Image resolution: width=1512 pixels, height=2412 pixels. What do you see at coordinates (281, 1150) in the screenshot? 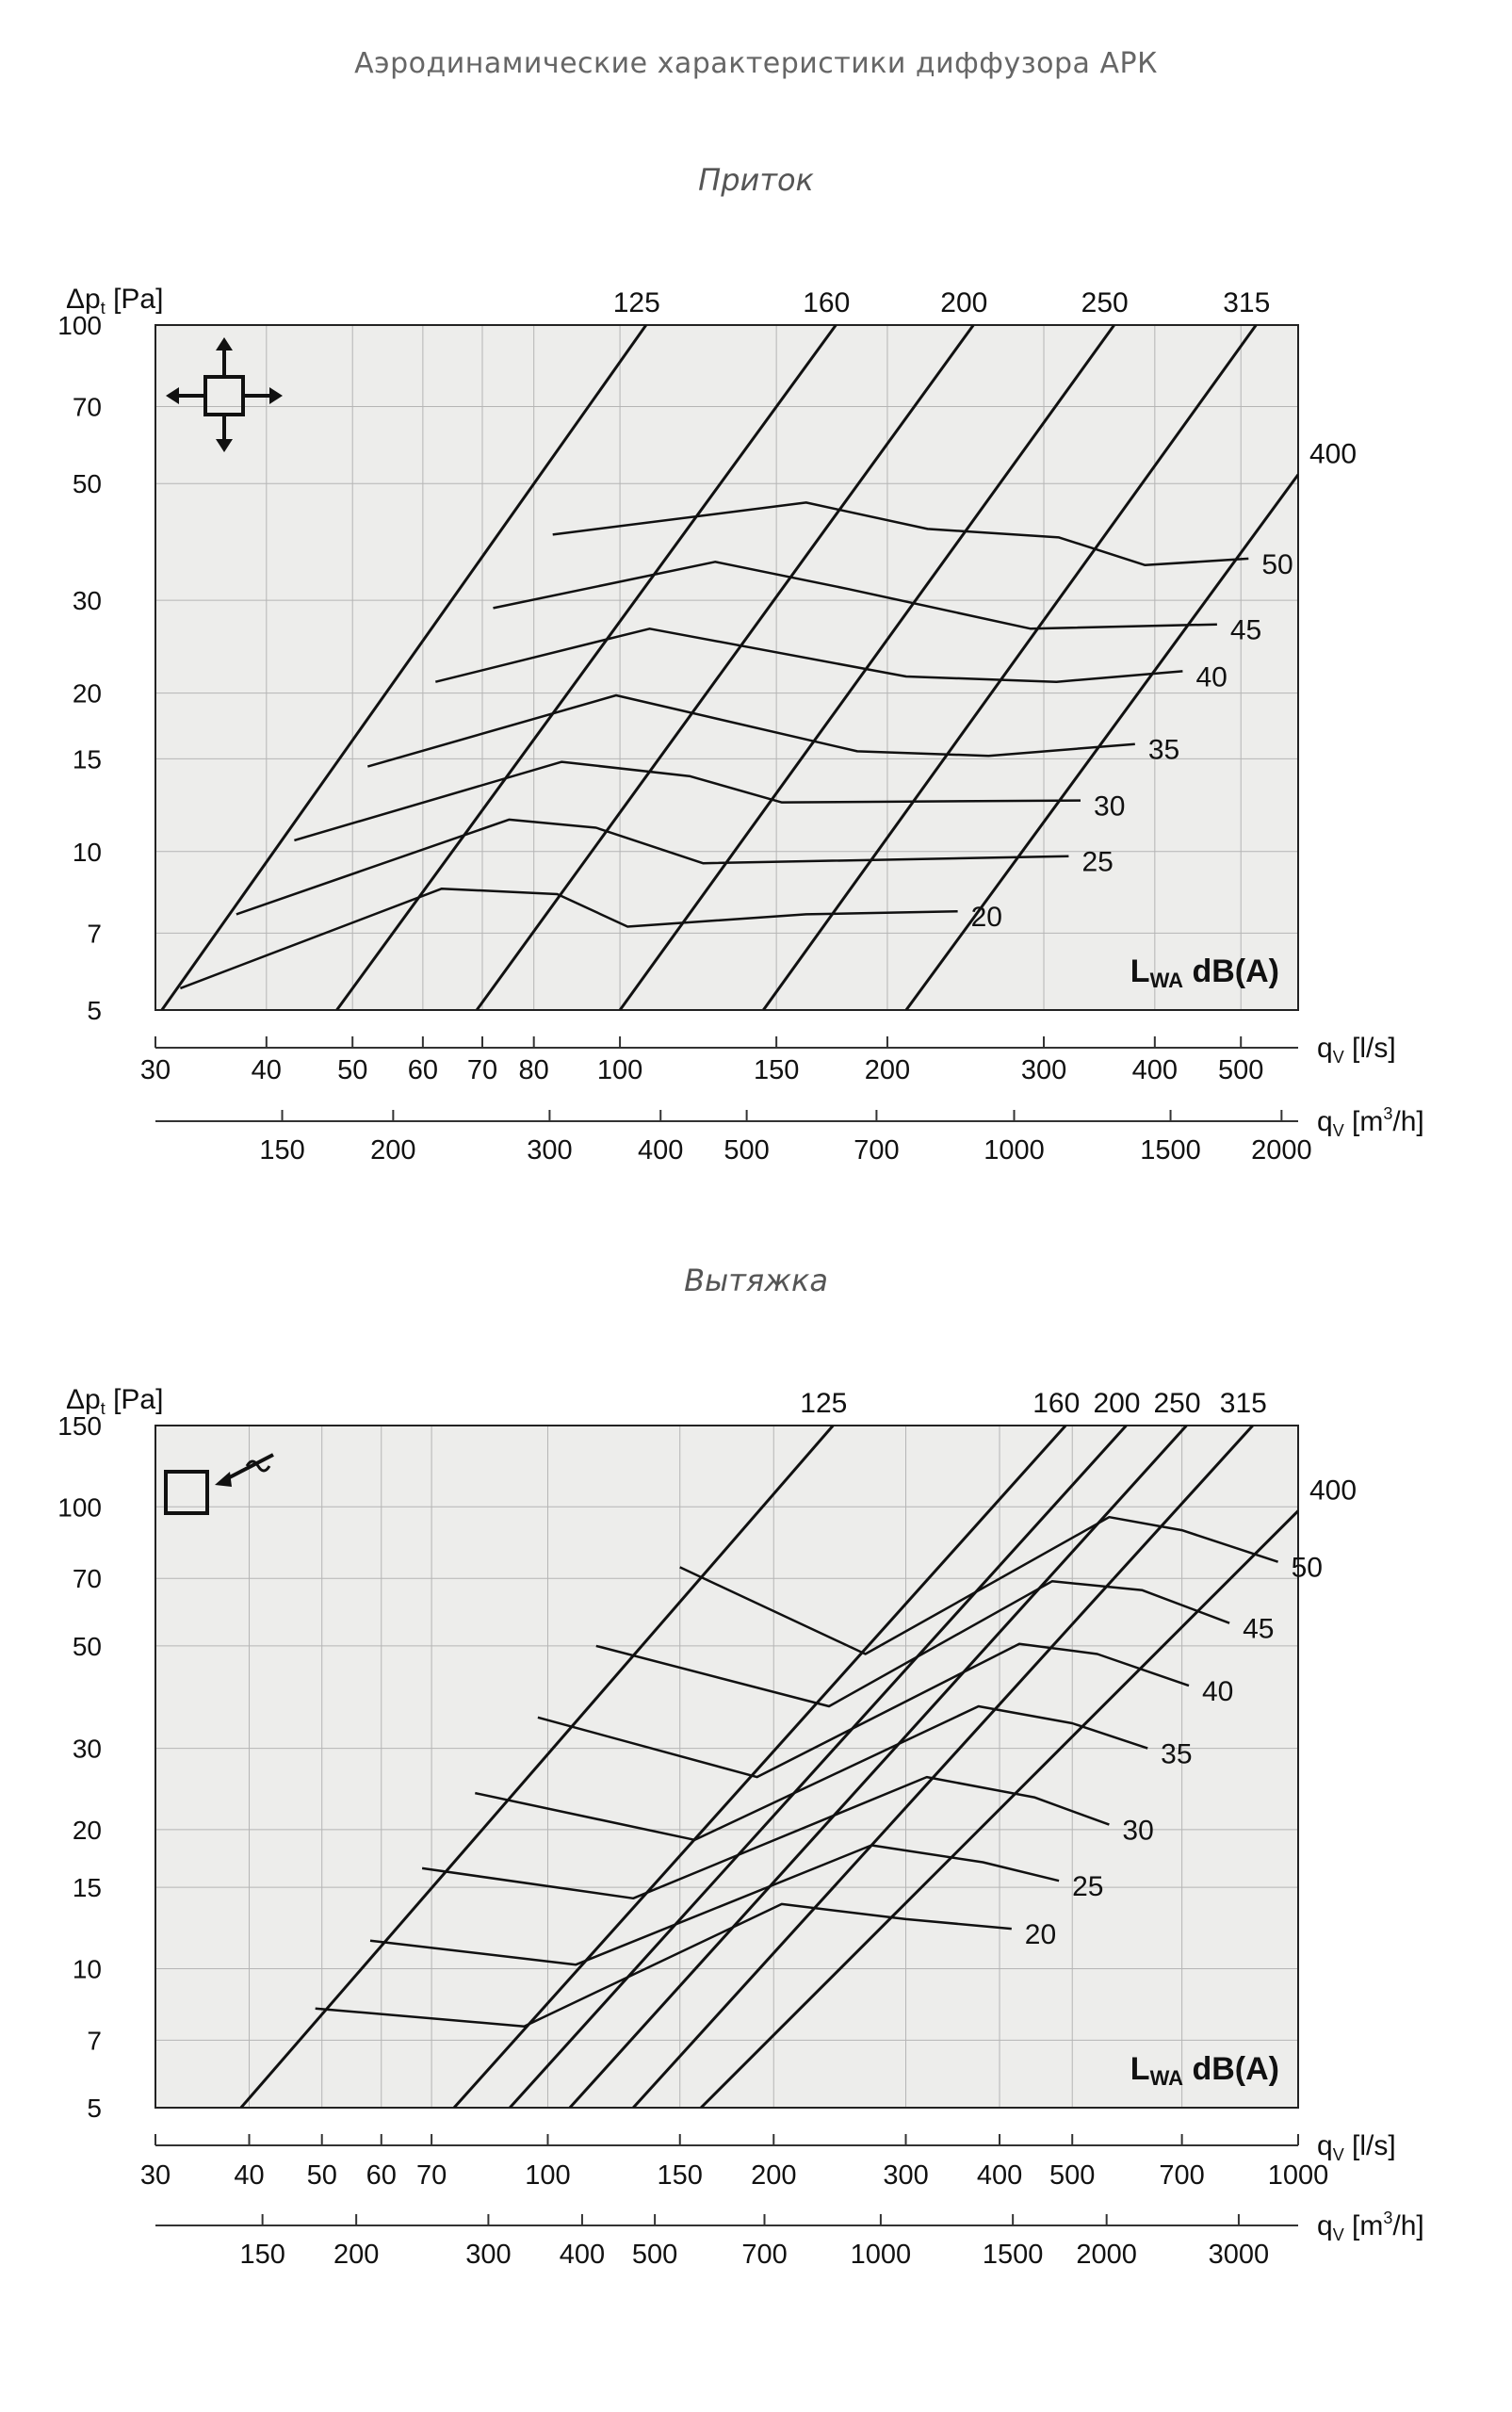
I see `x-tick-label-m3h: 150` at bounding box center [281, 1150].